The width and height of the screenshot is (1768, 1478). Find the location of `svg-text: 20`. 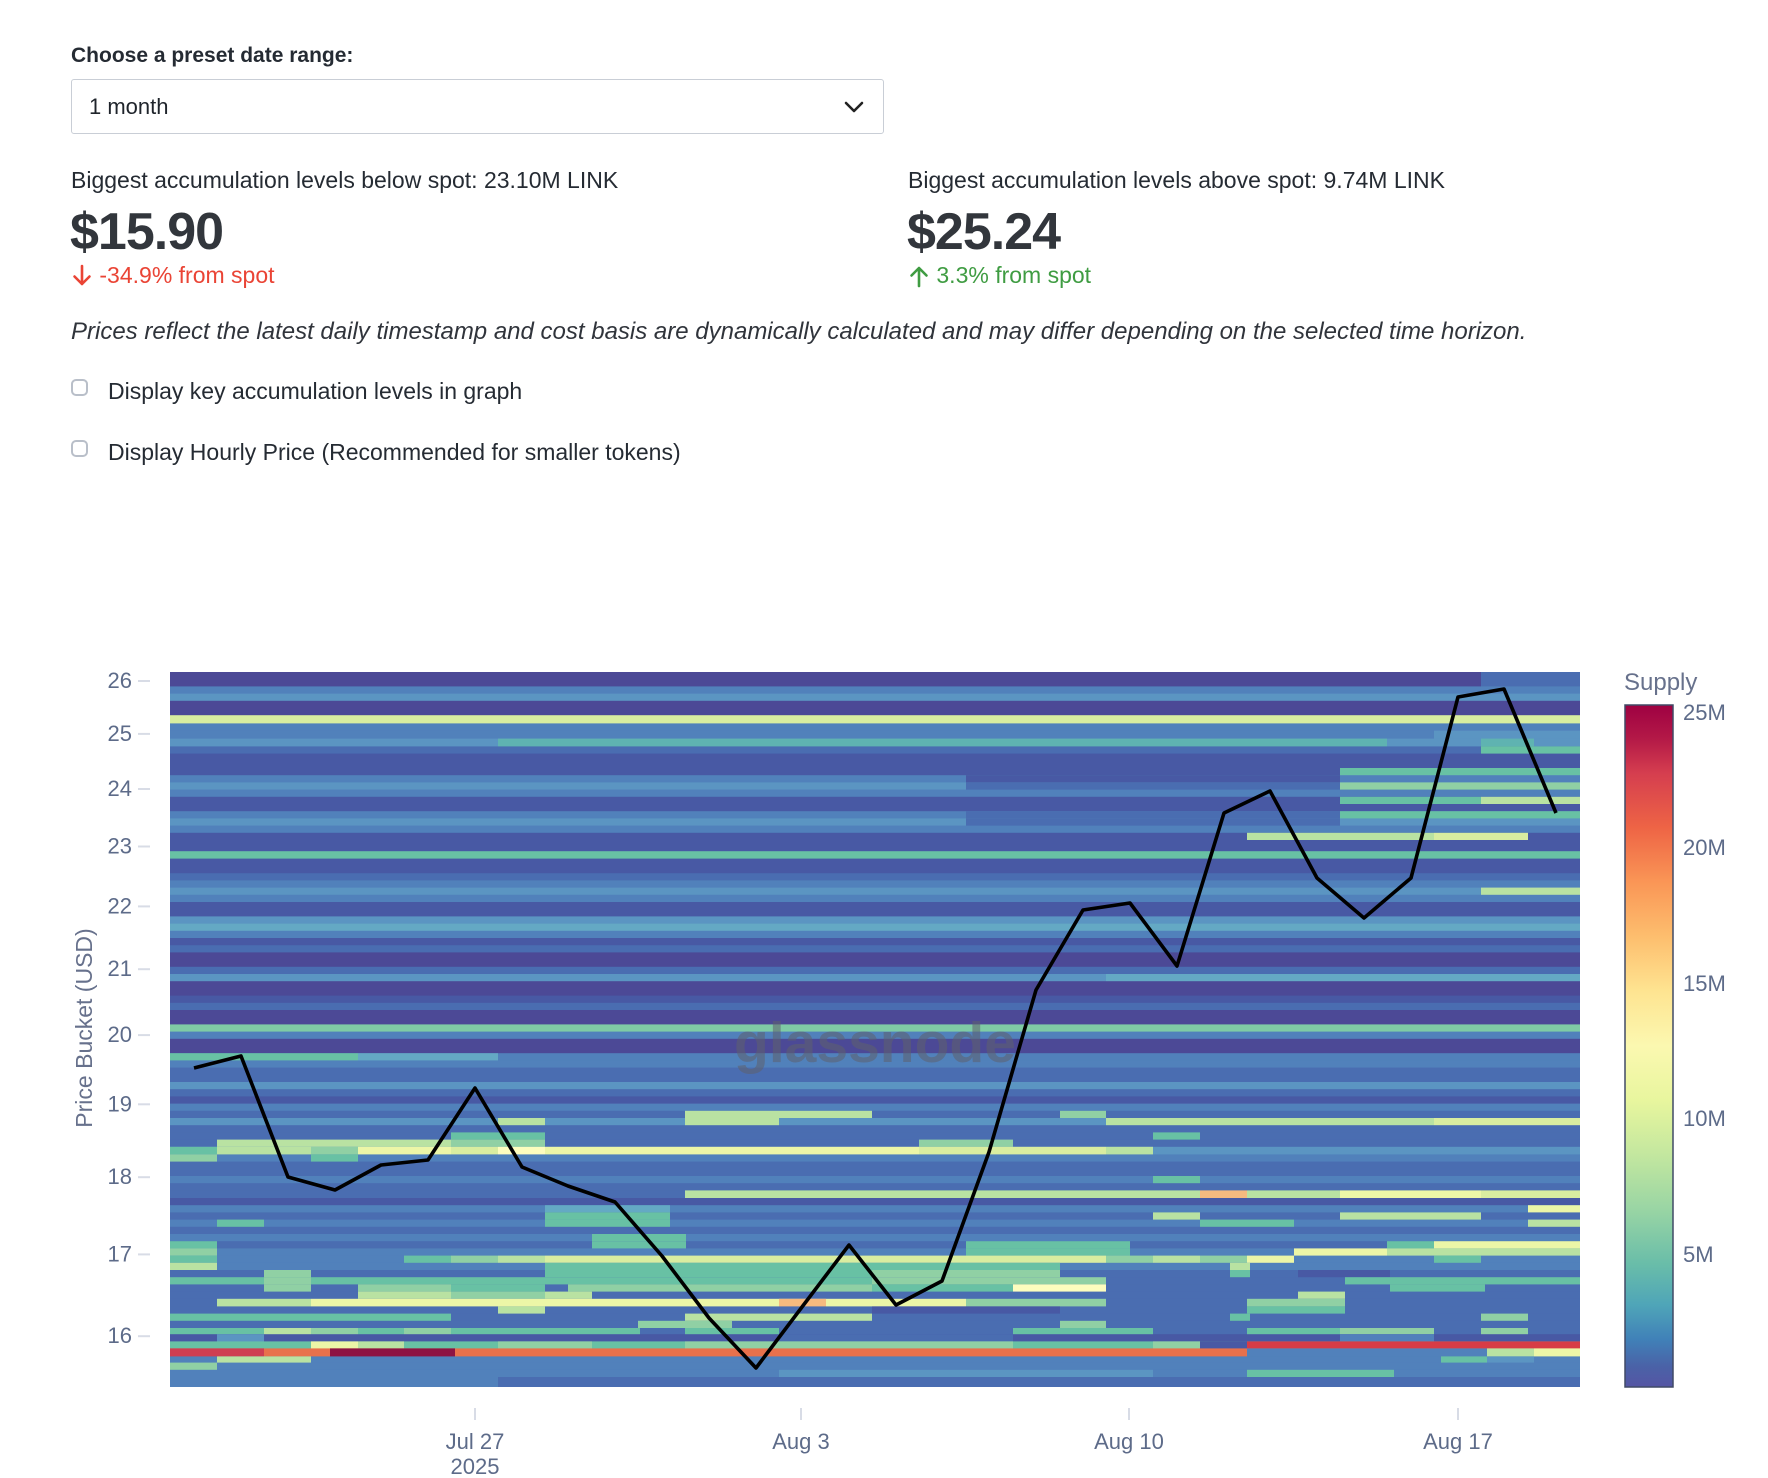

svg-text: 20 is located at coordinates (120, 1034).